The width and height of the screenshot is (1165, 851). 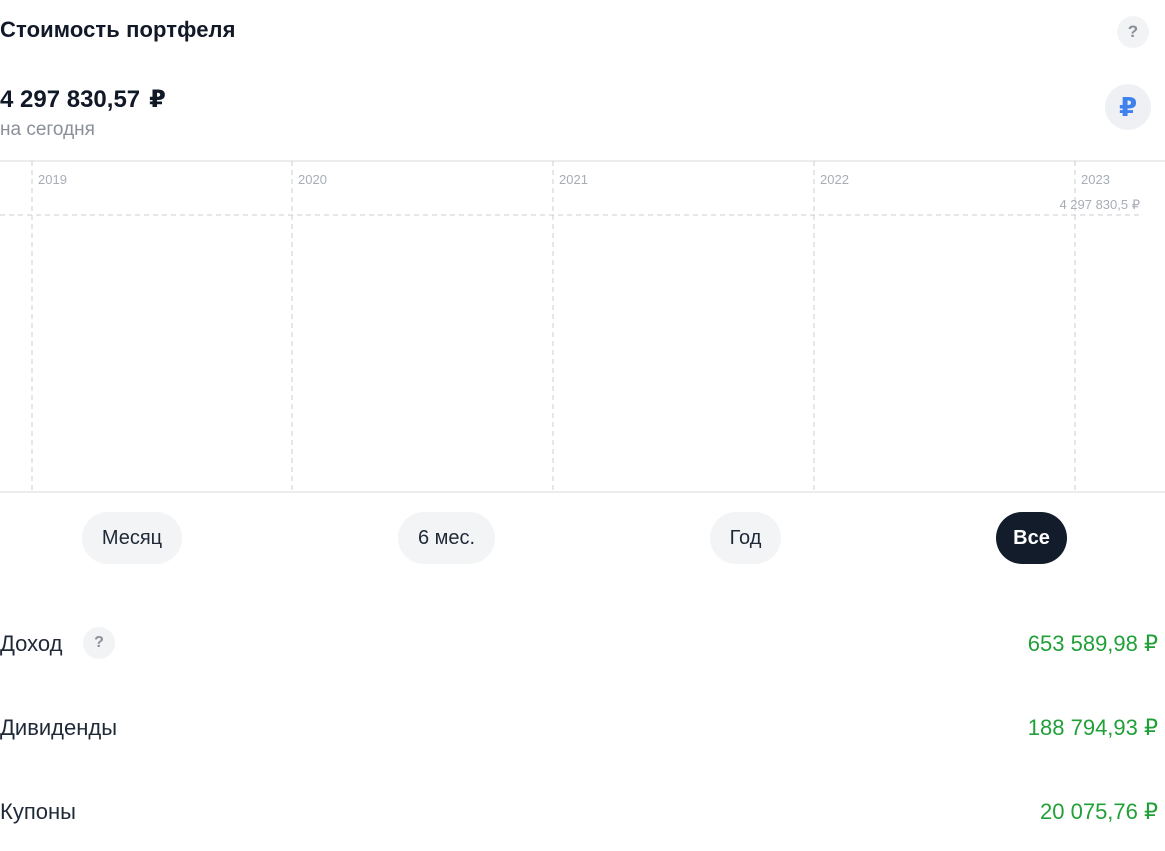 I want to click on year-tick-label: 2023, so click(x=1095, y=179).